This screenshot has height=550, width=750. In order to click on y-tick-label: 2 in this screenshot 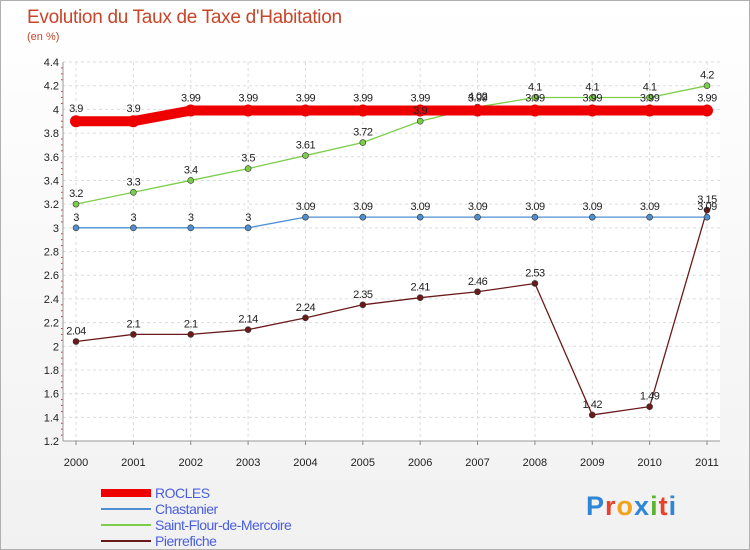, I will do `click(56, 347)`.